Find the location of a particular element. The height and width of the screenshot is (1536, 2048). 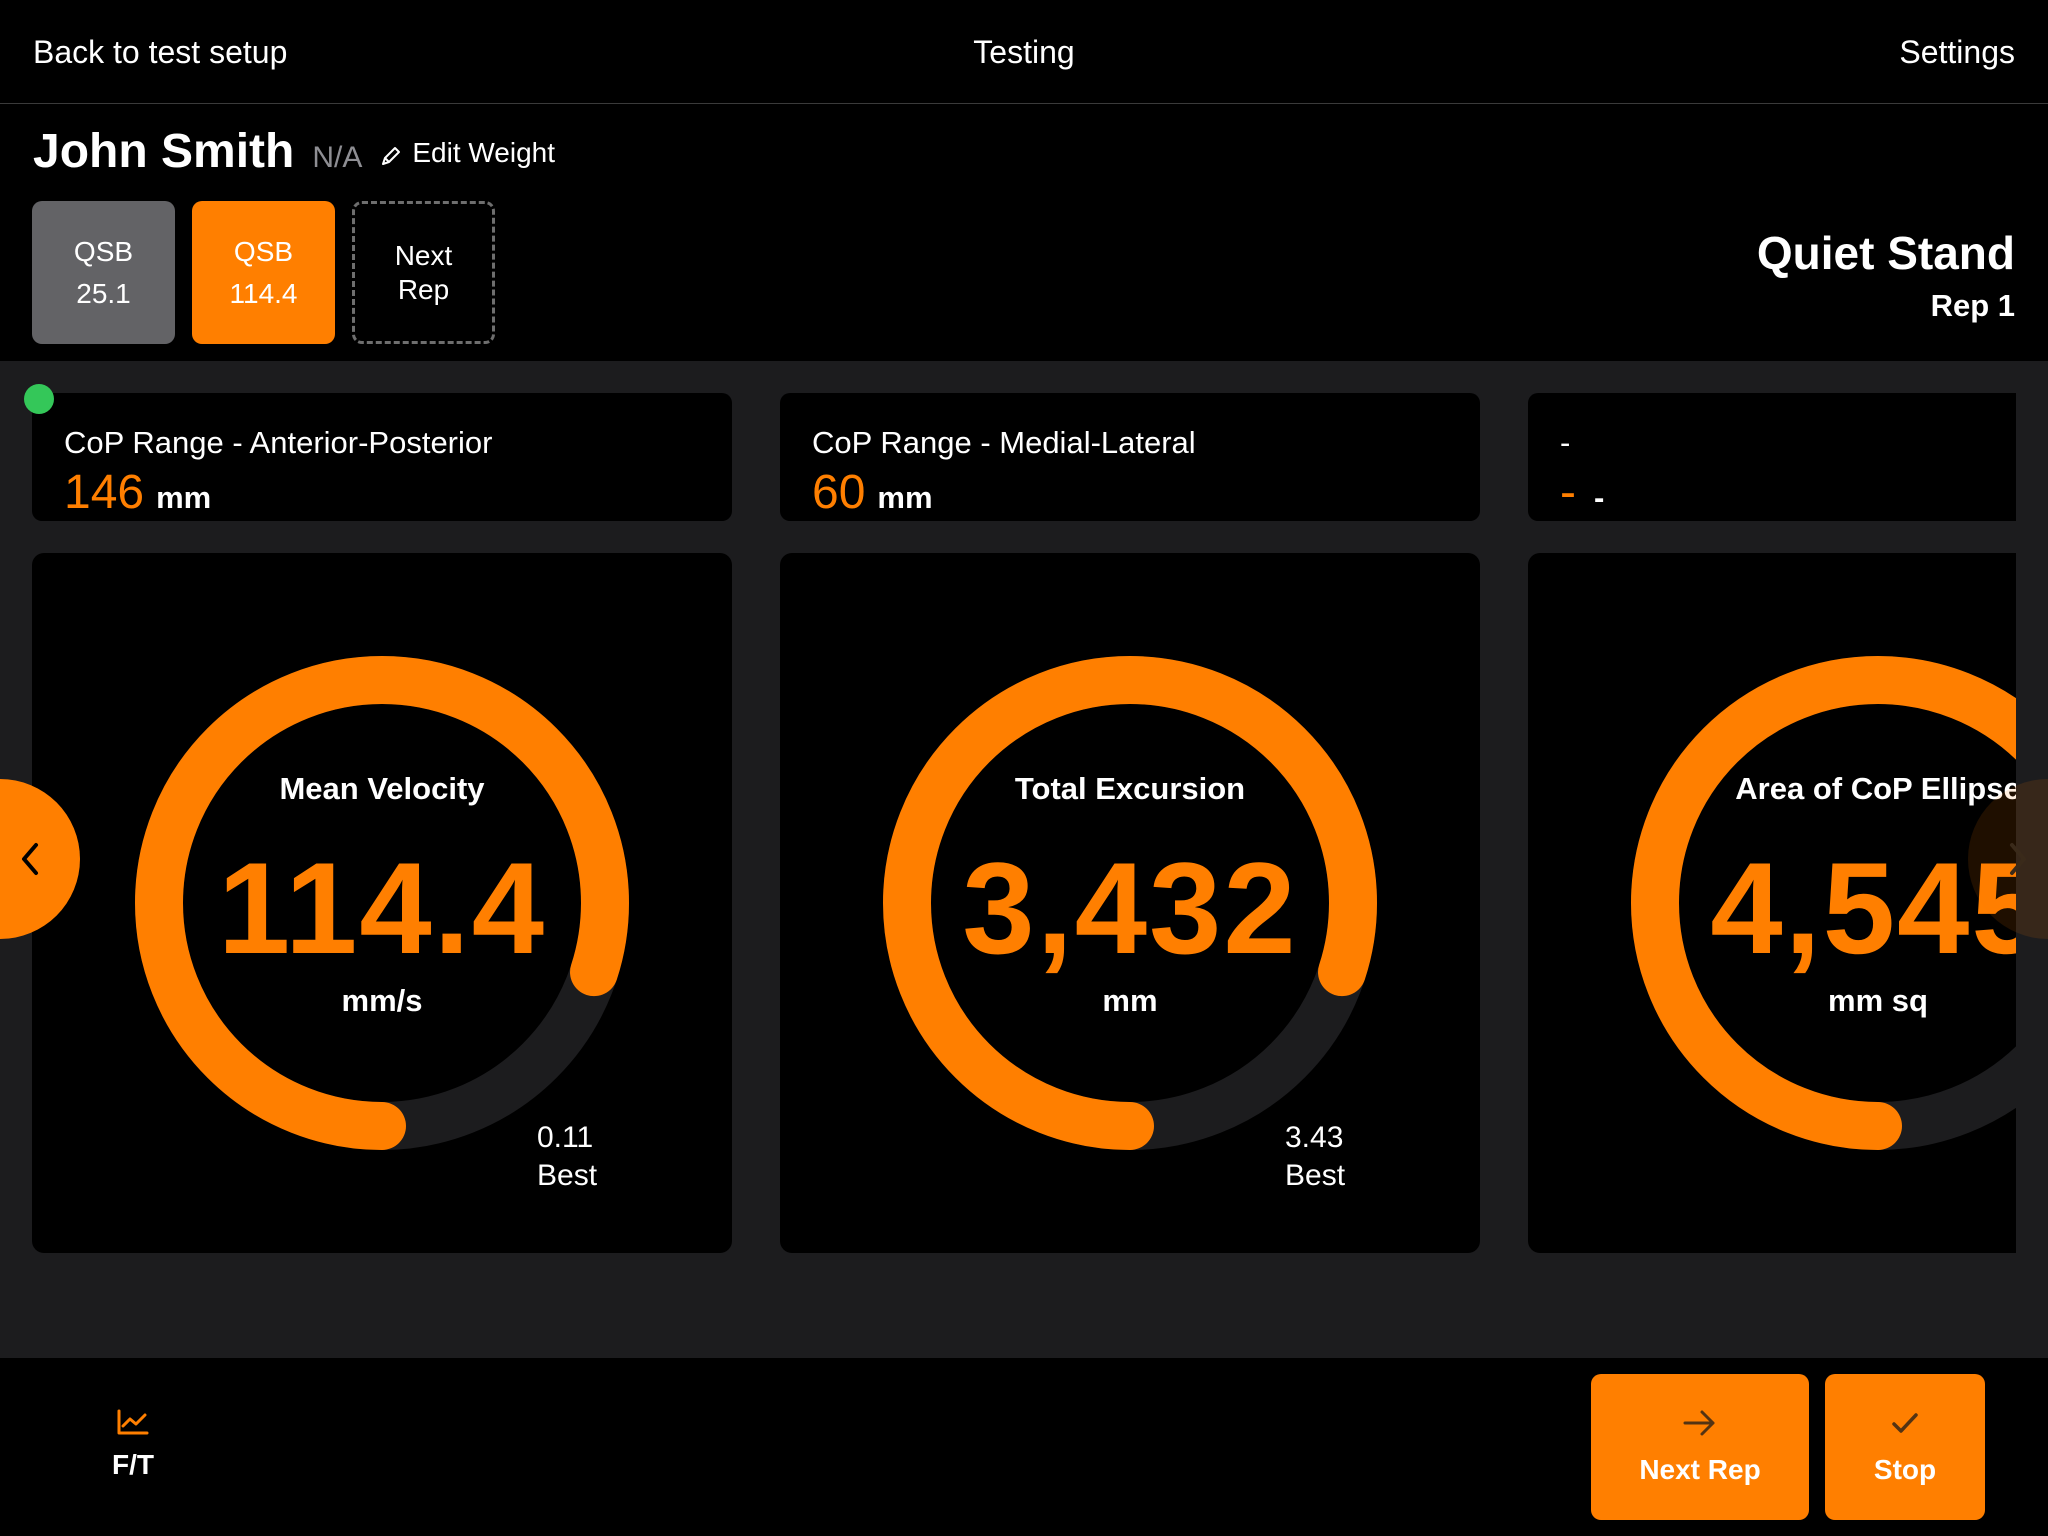

metric-unit: - is located at coordinates (1599, 497).